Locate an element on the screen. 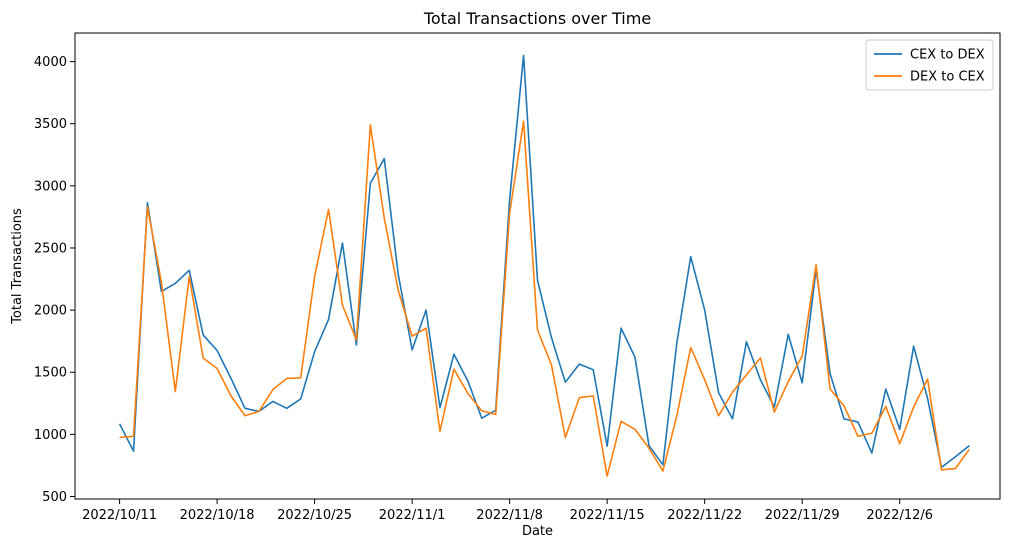 The image size is (1014, 547). chart-title: Total Transactions over Time is located at coordinates (537, 18).